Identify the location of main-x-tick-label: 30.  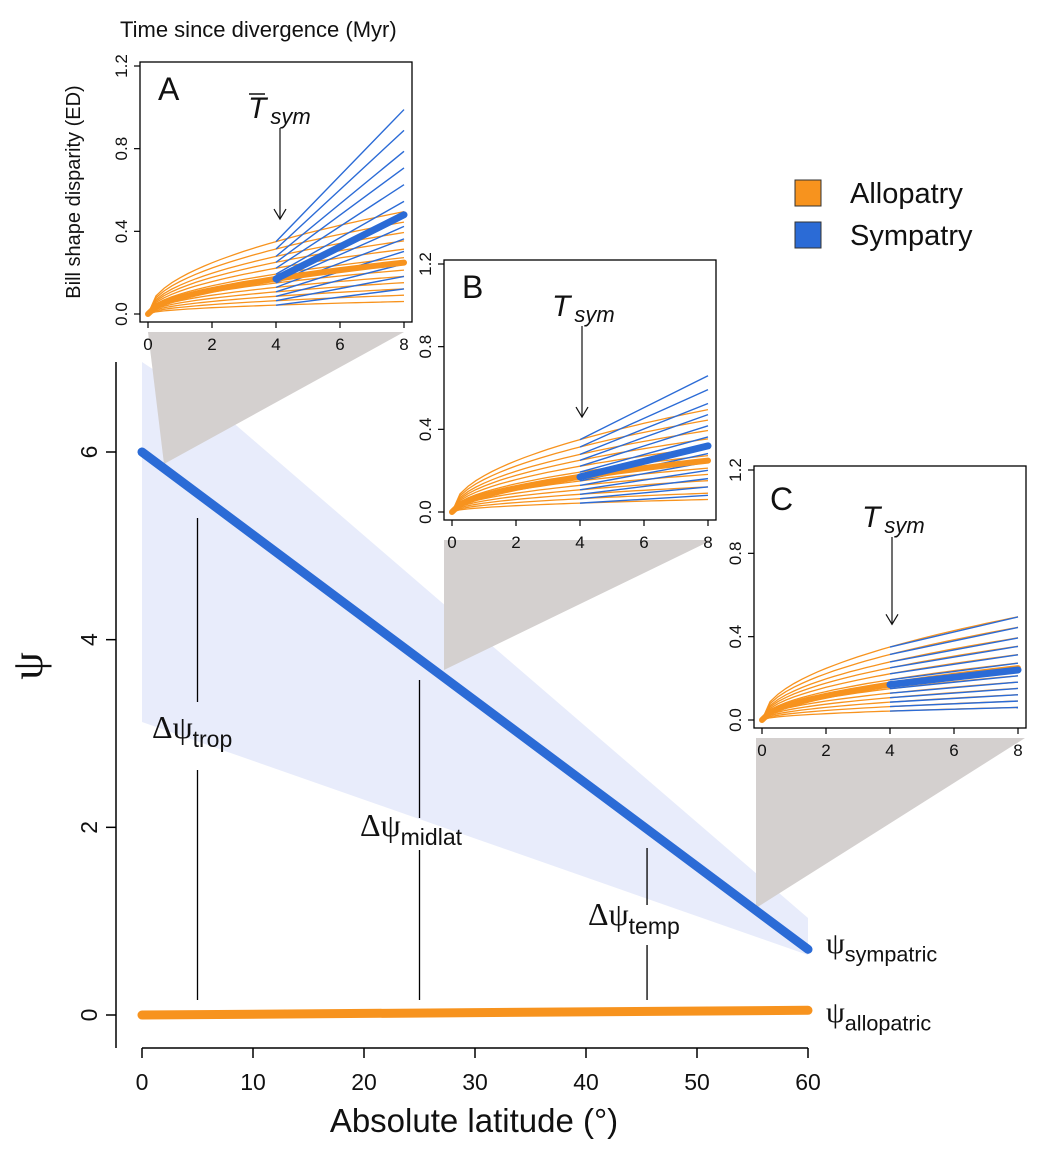
(475, 1082).